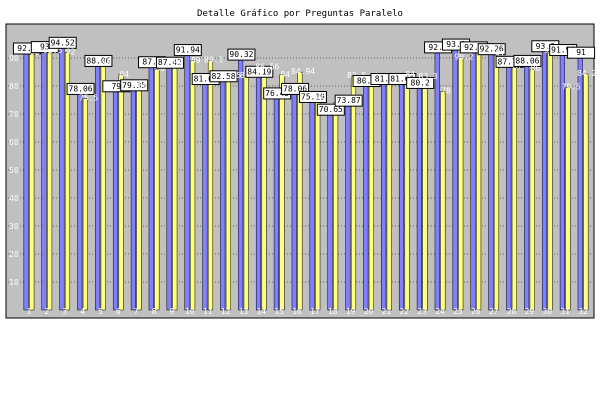 The height and width of the screenshot is (400, 600). What do you see at coordinates (315, 311) in the screenshot?
I see `x-tick-label: 17` at bounding box center [315, 311].